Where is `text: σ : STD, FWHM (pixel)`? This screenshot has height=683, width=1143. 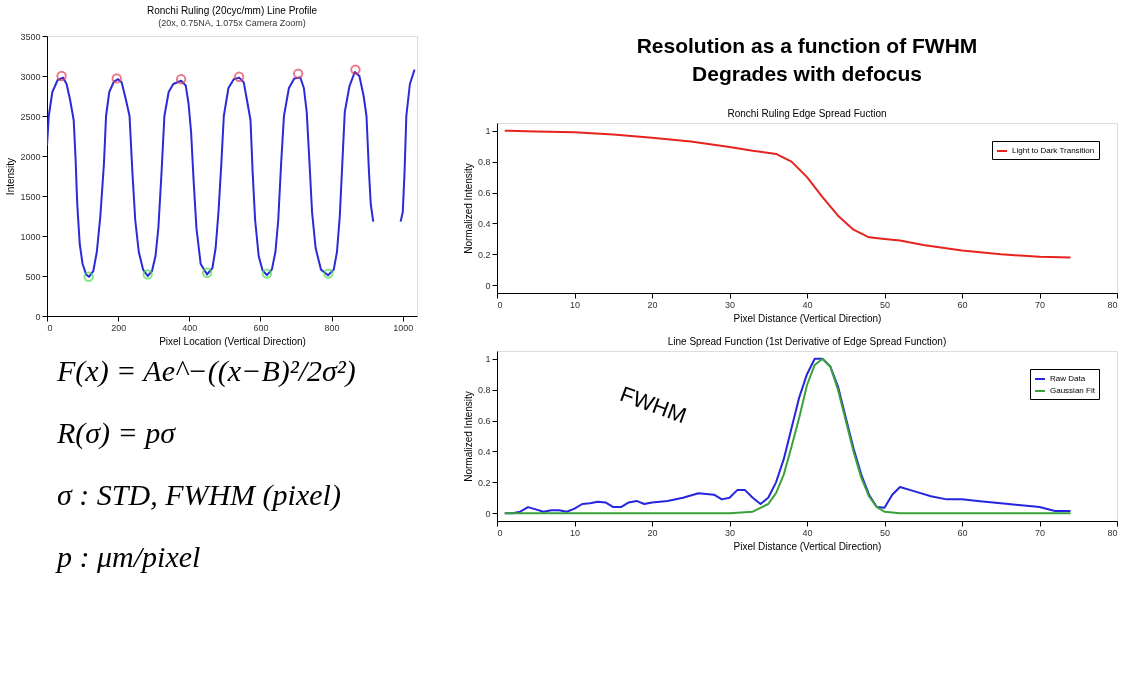 text: σ : STD, FWHM (pixel) is located at coordinates (199, 495).